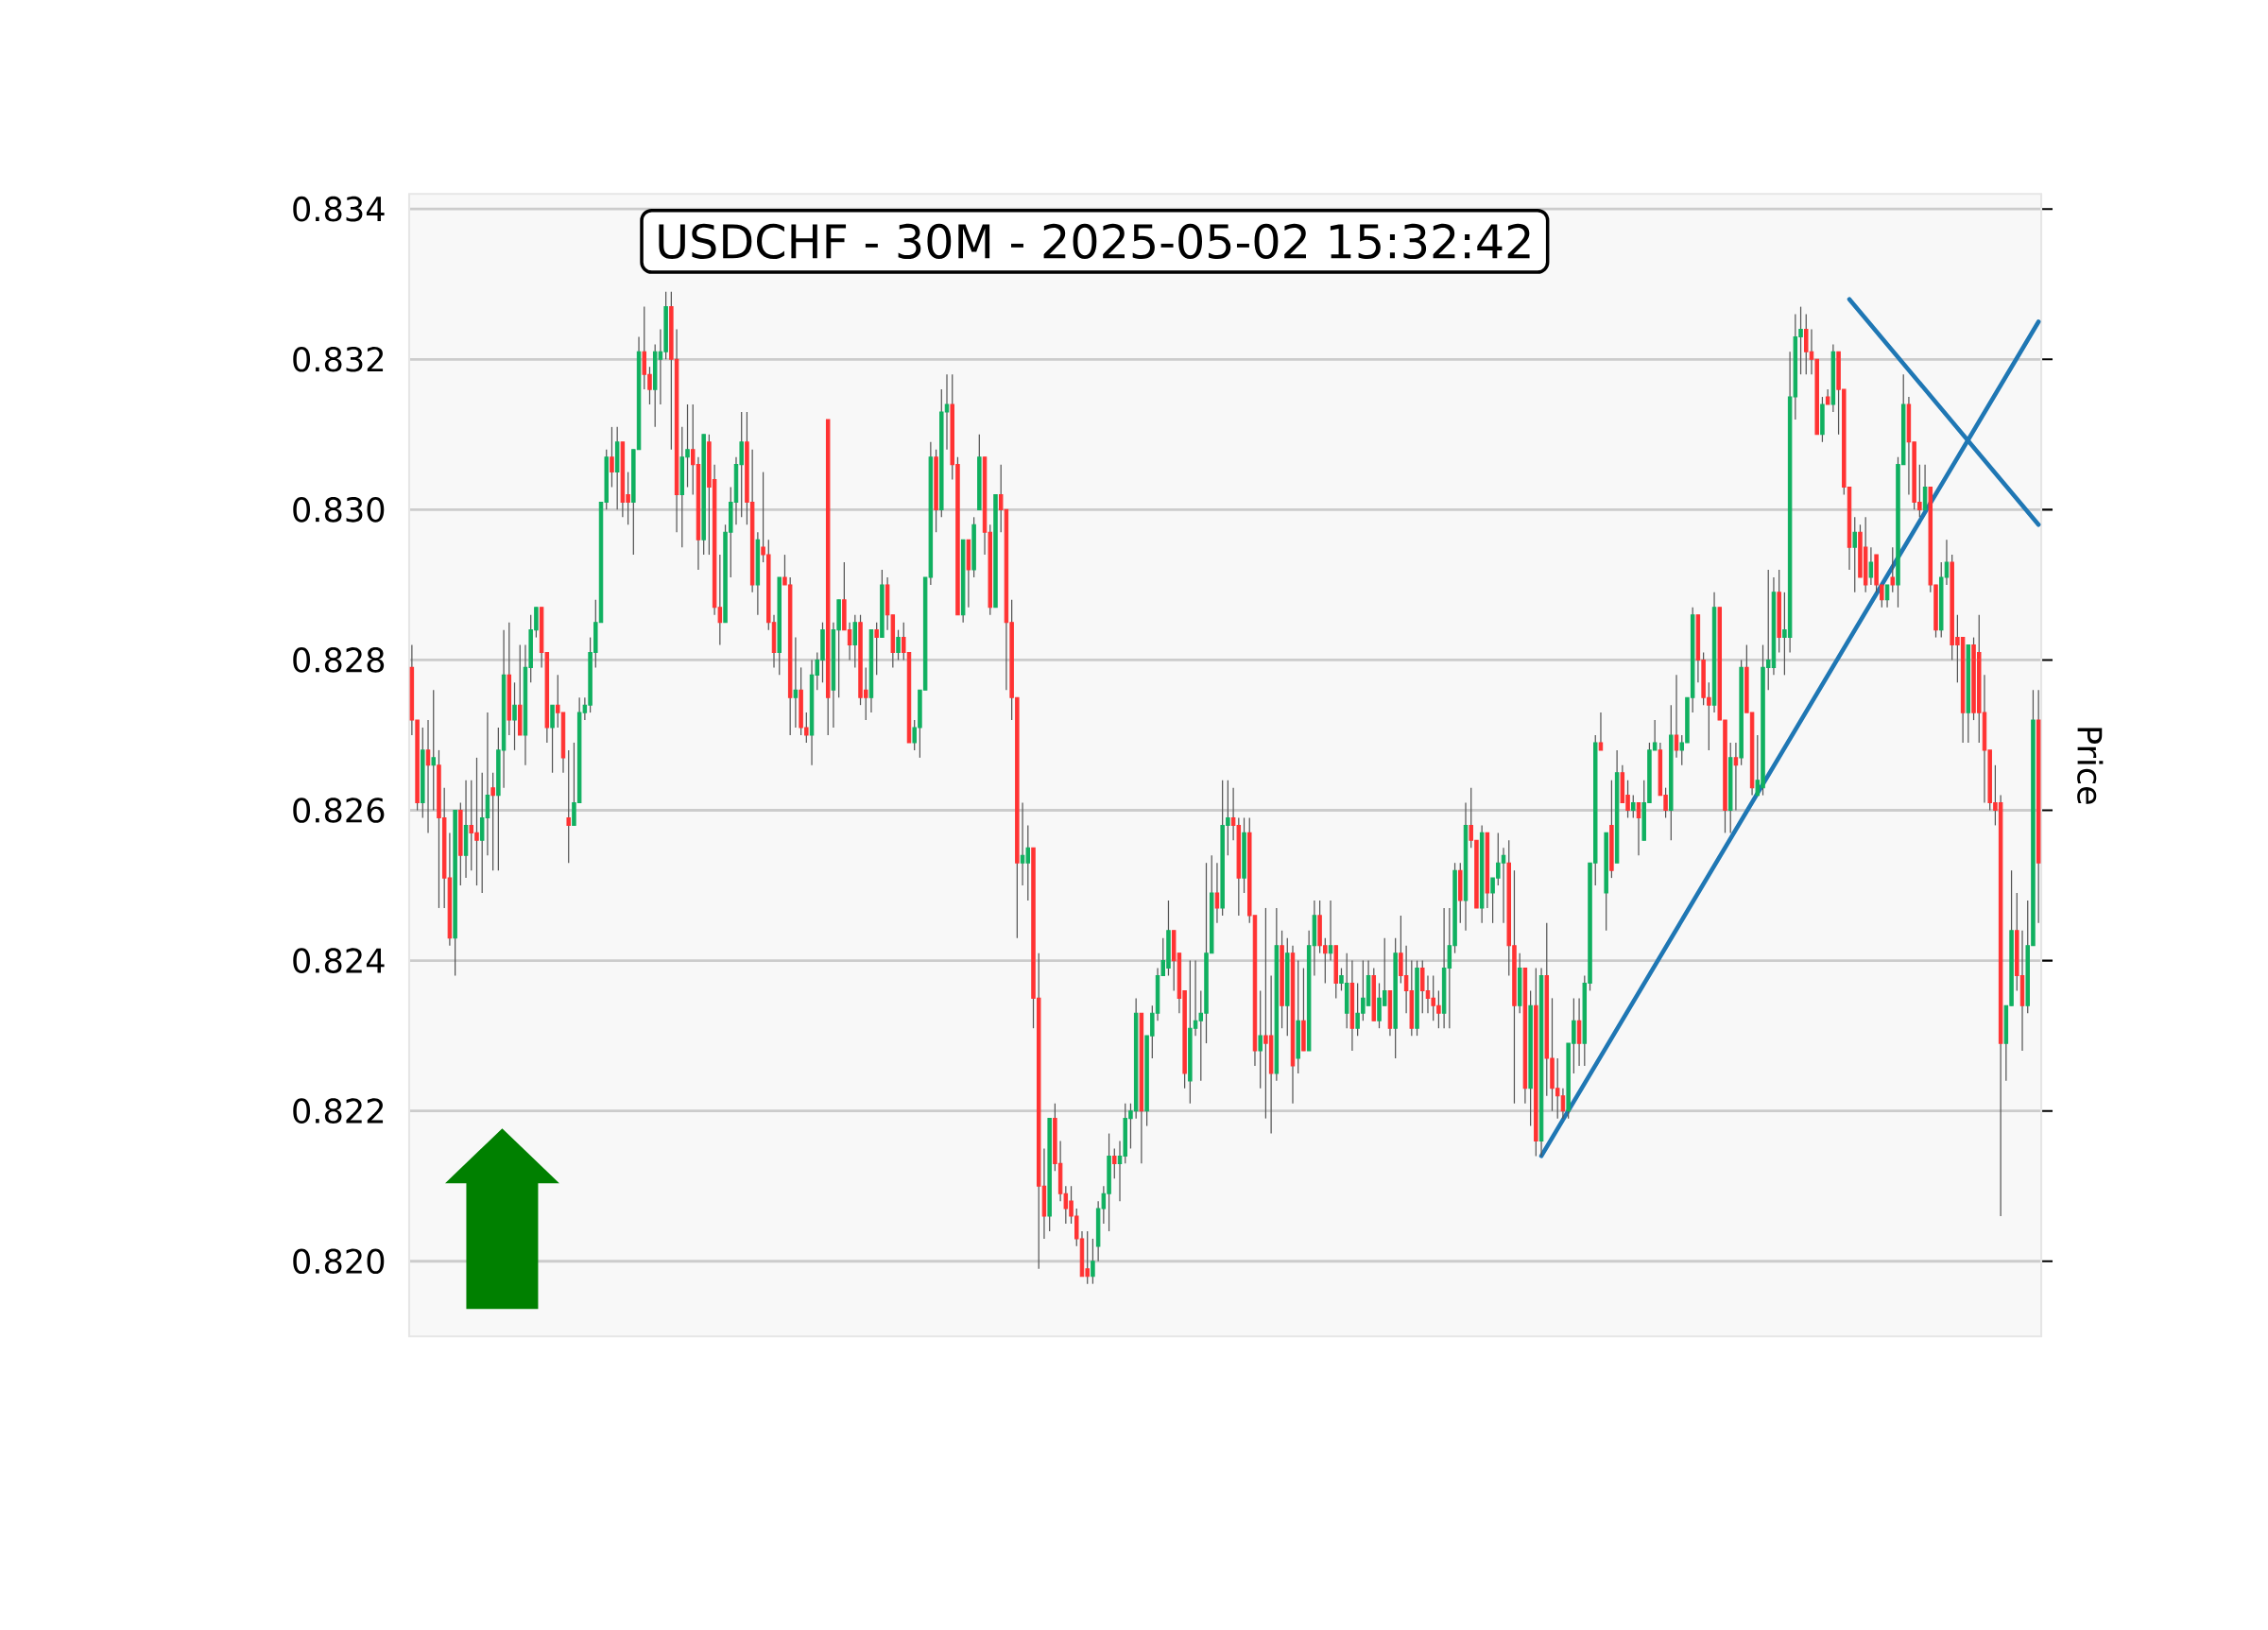 Image resolution: width=2268 pixels, height=1630 pixels. What do you see at coordinates (339, 510) in the screenshot?
I see `y-tick-label: 0.830` at bounding box center [339, 510].